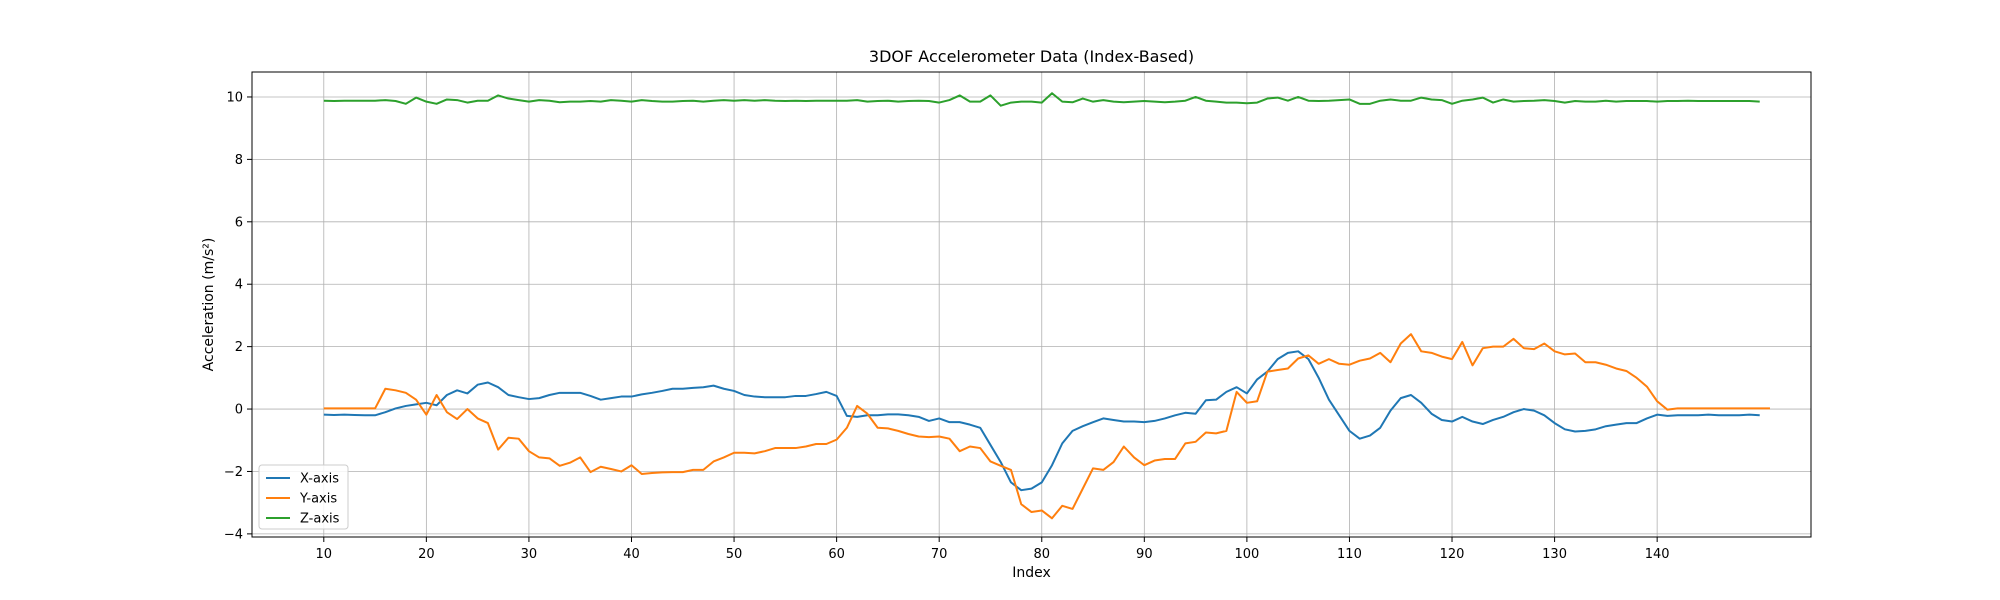 The height and width of the screenshot is (600, 2000). Describe the element at coordinates (939, 554) in the screenshot. I see `x-tick-label: 70` at that location.